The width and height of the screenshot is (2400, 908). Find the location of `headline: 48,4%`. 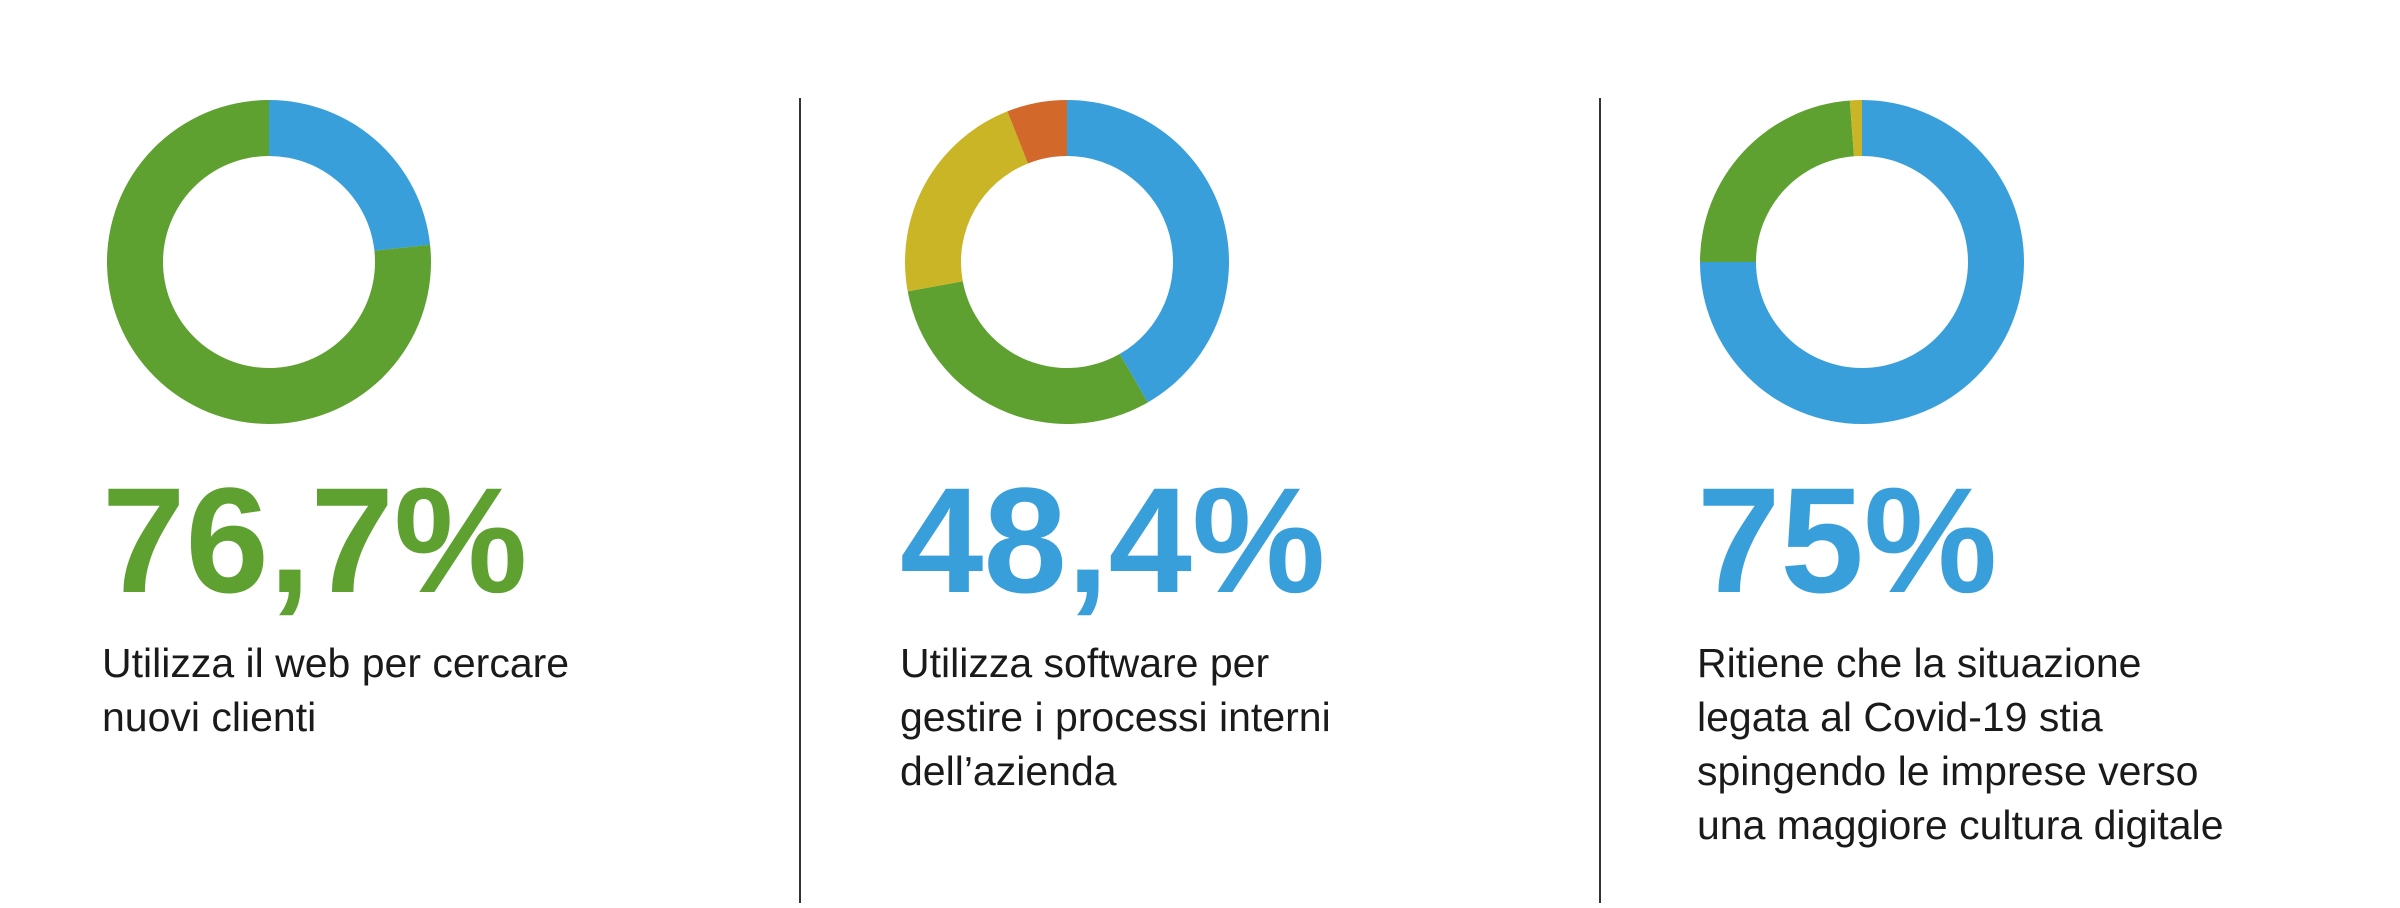

headline: 48,4% is located at coordinates (1112, 540).